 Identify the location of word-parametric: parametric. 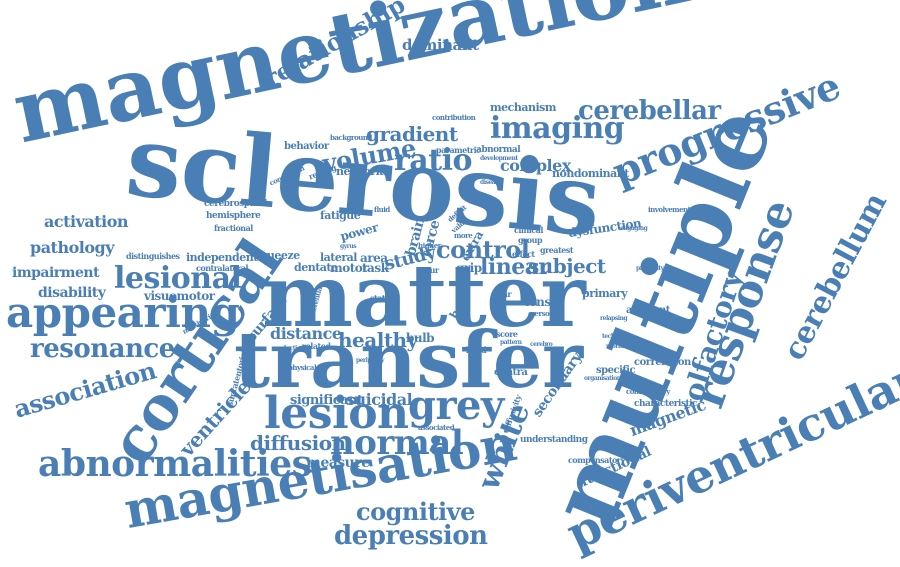
(458, 150).